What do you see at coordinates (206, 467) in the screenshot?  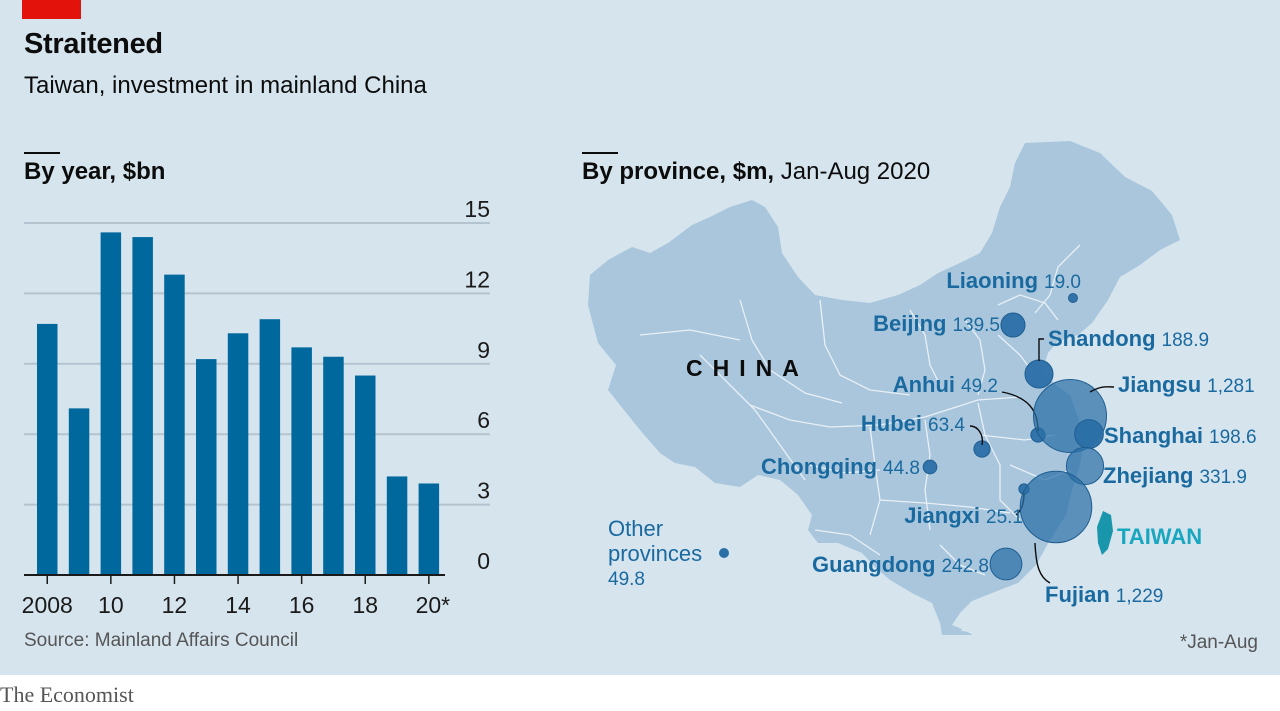 I see `bar-2013` at bounding box center [206, 467].